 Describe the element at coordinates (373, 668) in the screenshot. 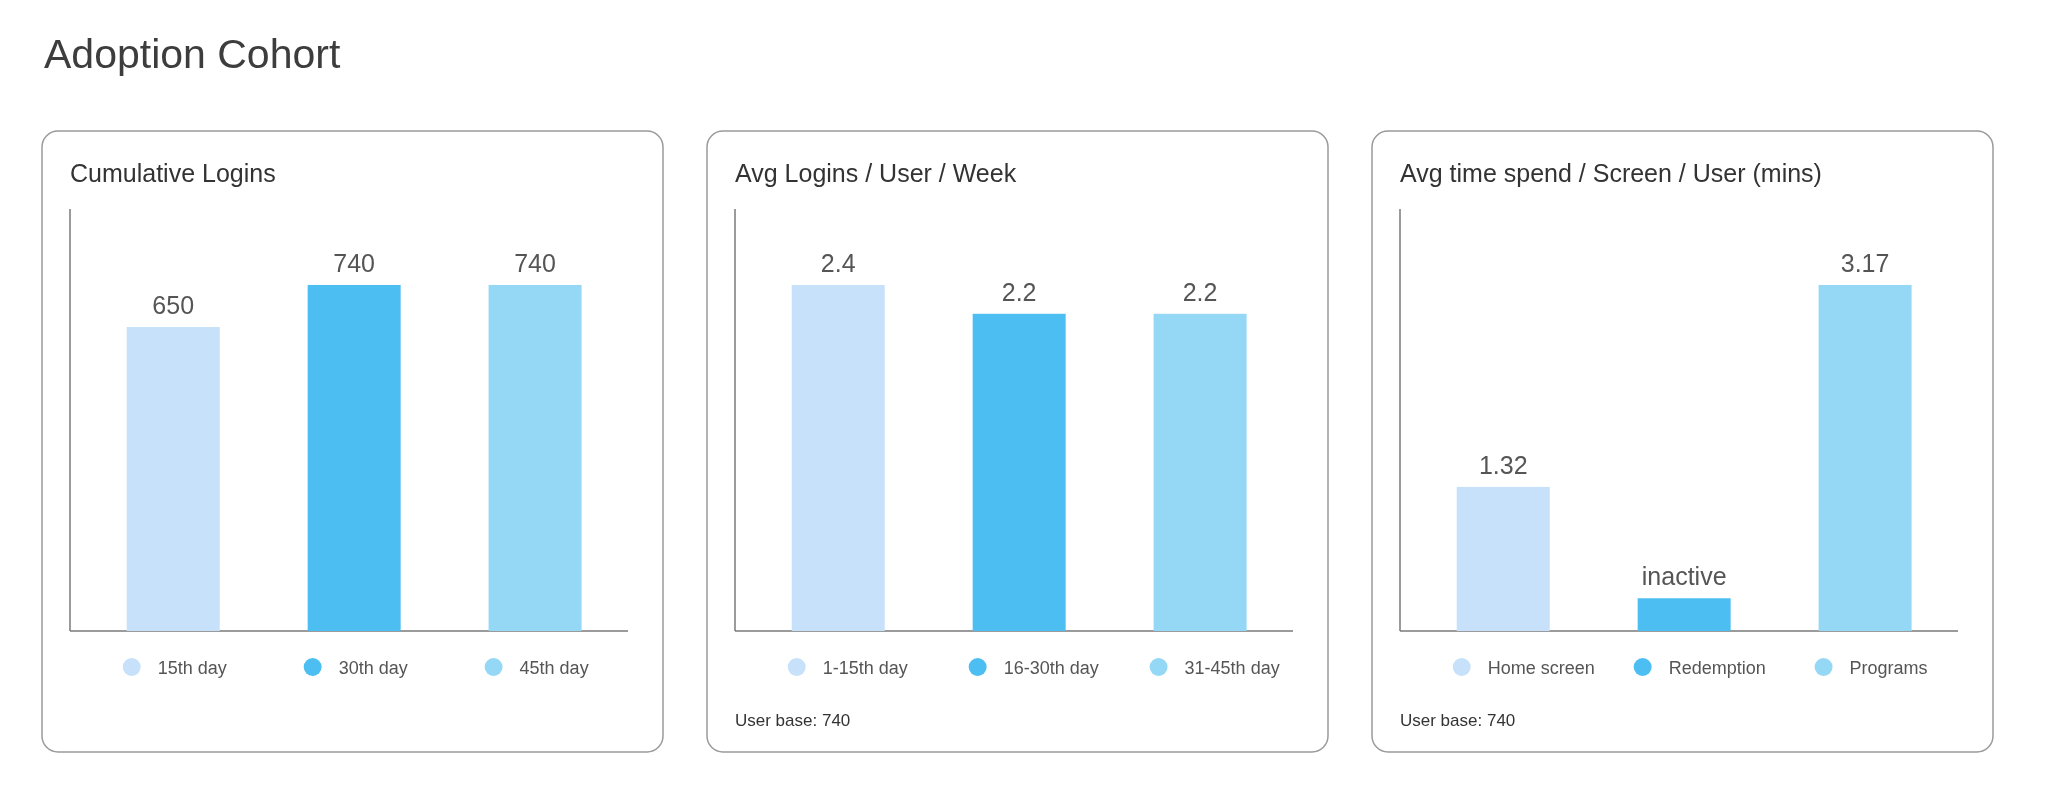

I see `legend-label: 30th day` at that location.